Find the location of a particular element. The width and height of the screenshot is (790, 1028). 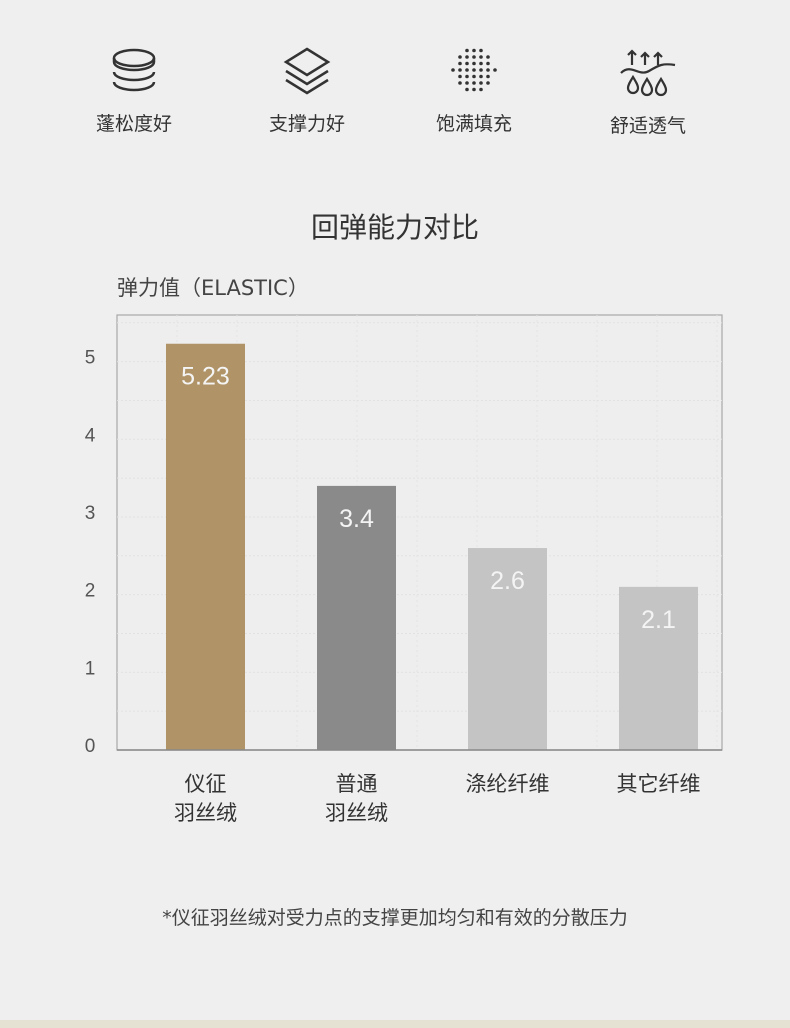

bar-value-label: 5.23 is located at coordinates (205, 377).